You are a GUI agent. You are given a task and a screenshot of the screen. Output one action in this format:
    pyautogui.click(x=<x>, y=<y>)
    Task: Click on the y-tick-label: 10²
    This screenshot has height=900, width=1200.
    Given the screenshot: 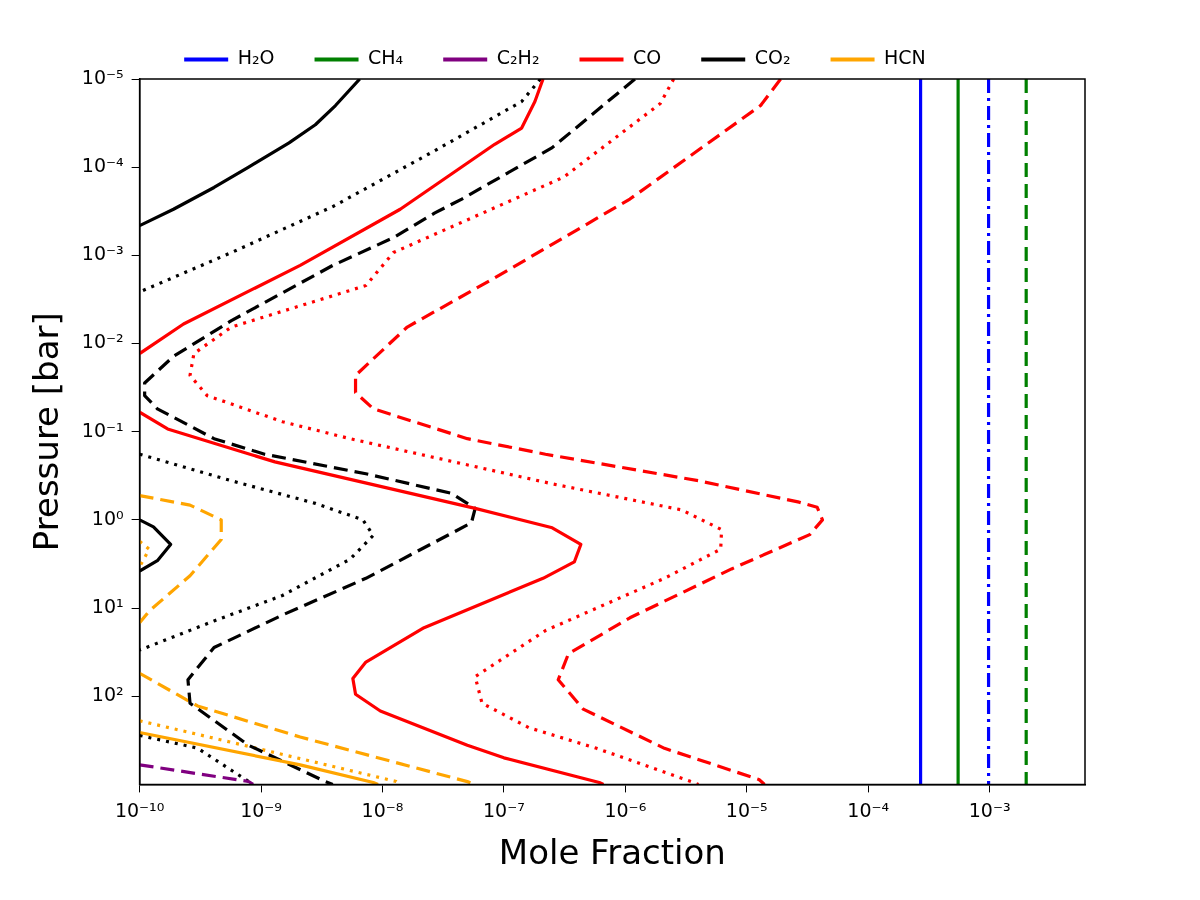 What is the action you would take?
    pyautogui.click(x=107, y=694)
    